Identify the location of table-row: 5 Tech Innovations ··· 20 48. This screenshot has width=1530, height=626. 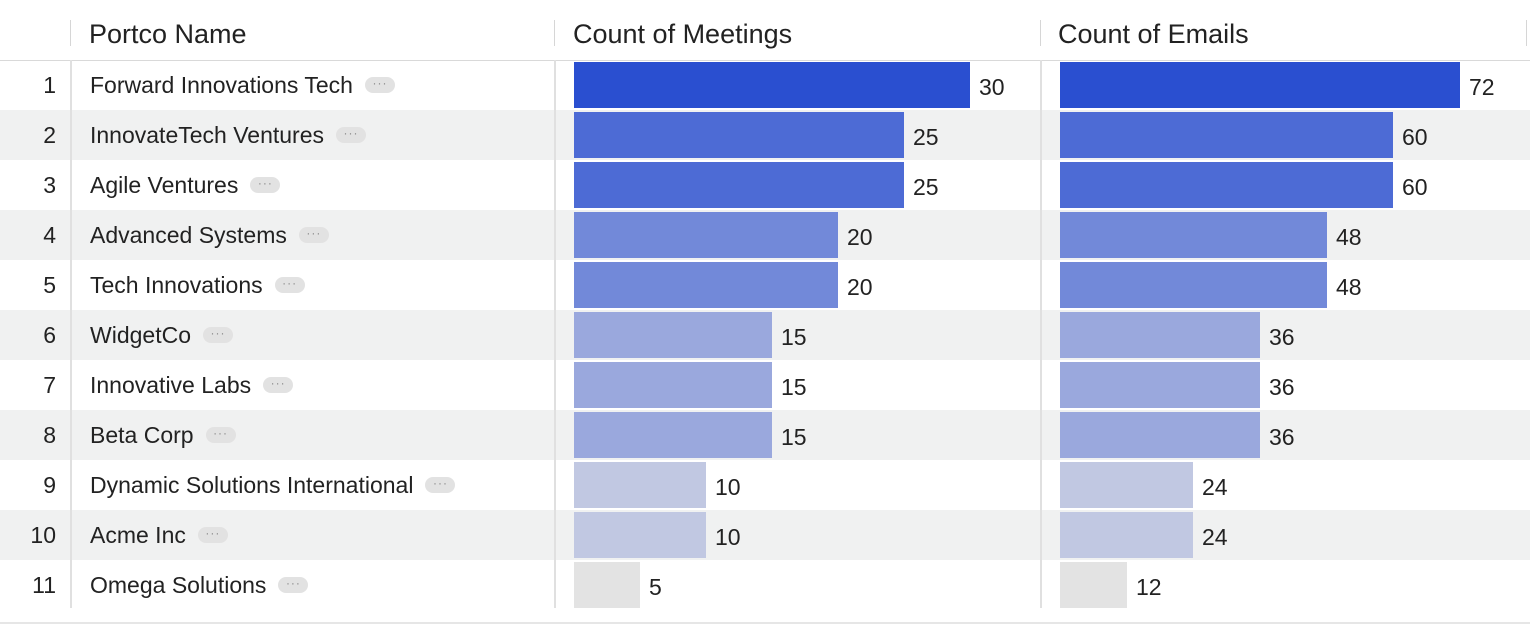
(765, 285).